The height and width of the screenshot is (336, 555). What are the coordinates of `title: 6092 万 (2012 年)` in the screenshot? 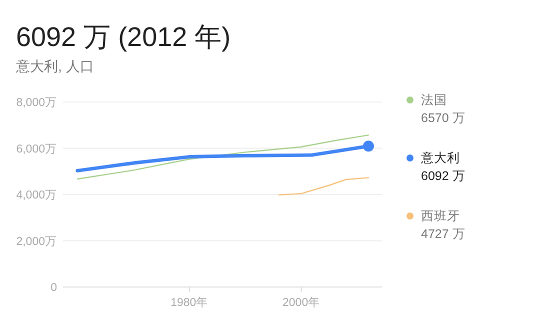 It's located at (123, 37).